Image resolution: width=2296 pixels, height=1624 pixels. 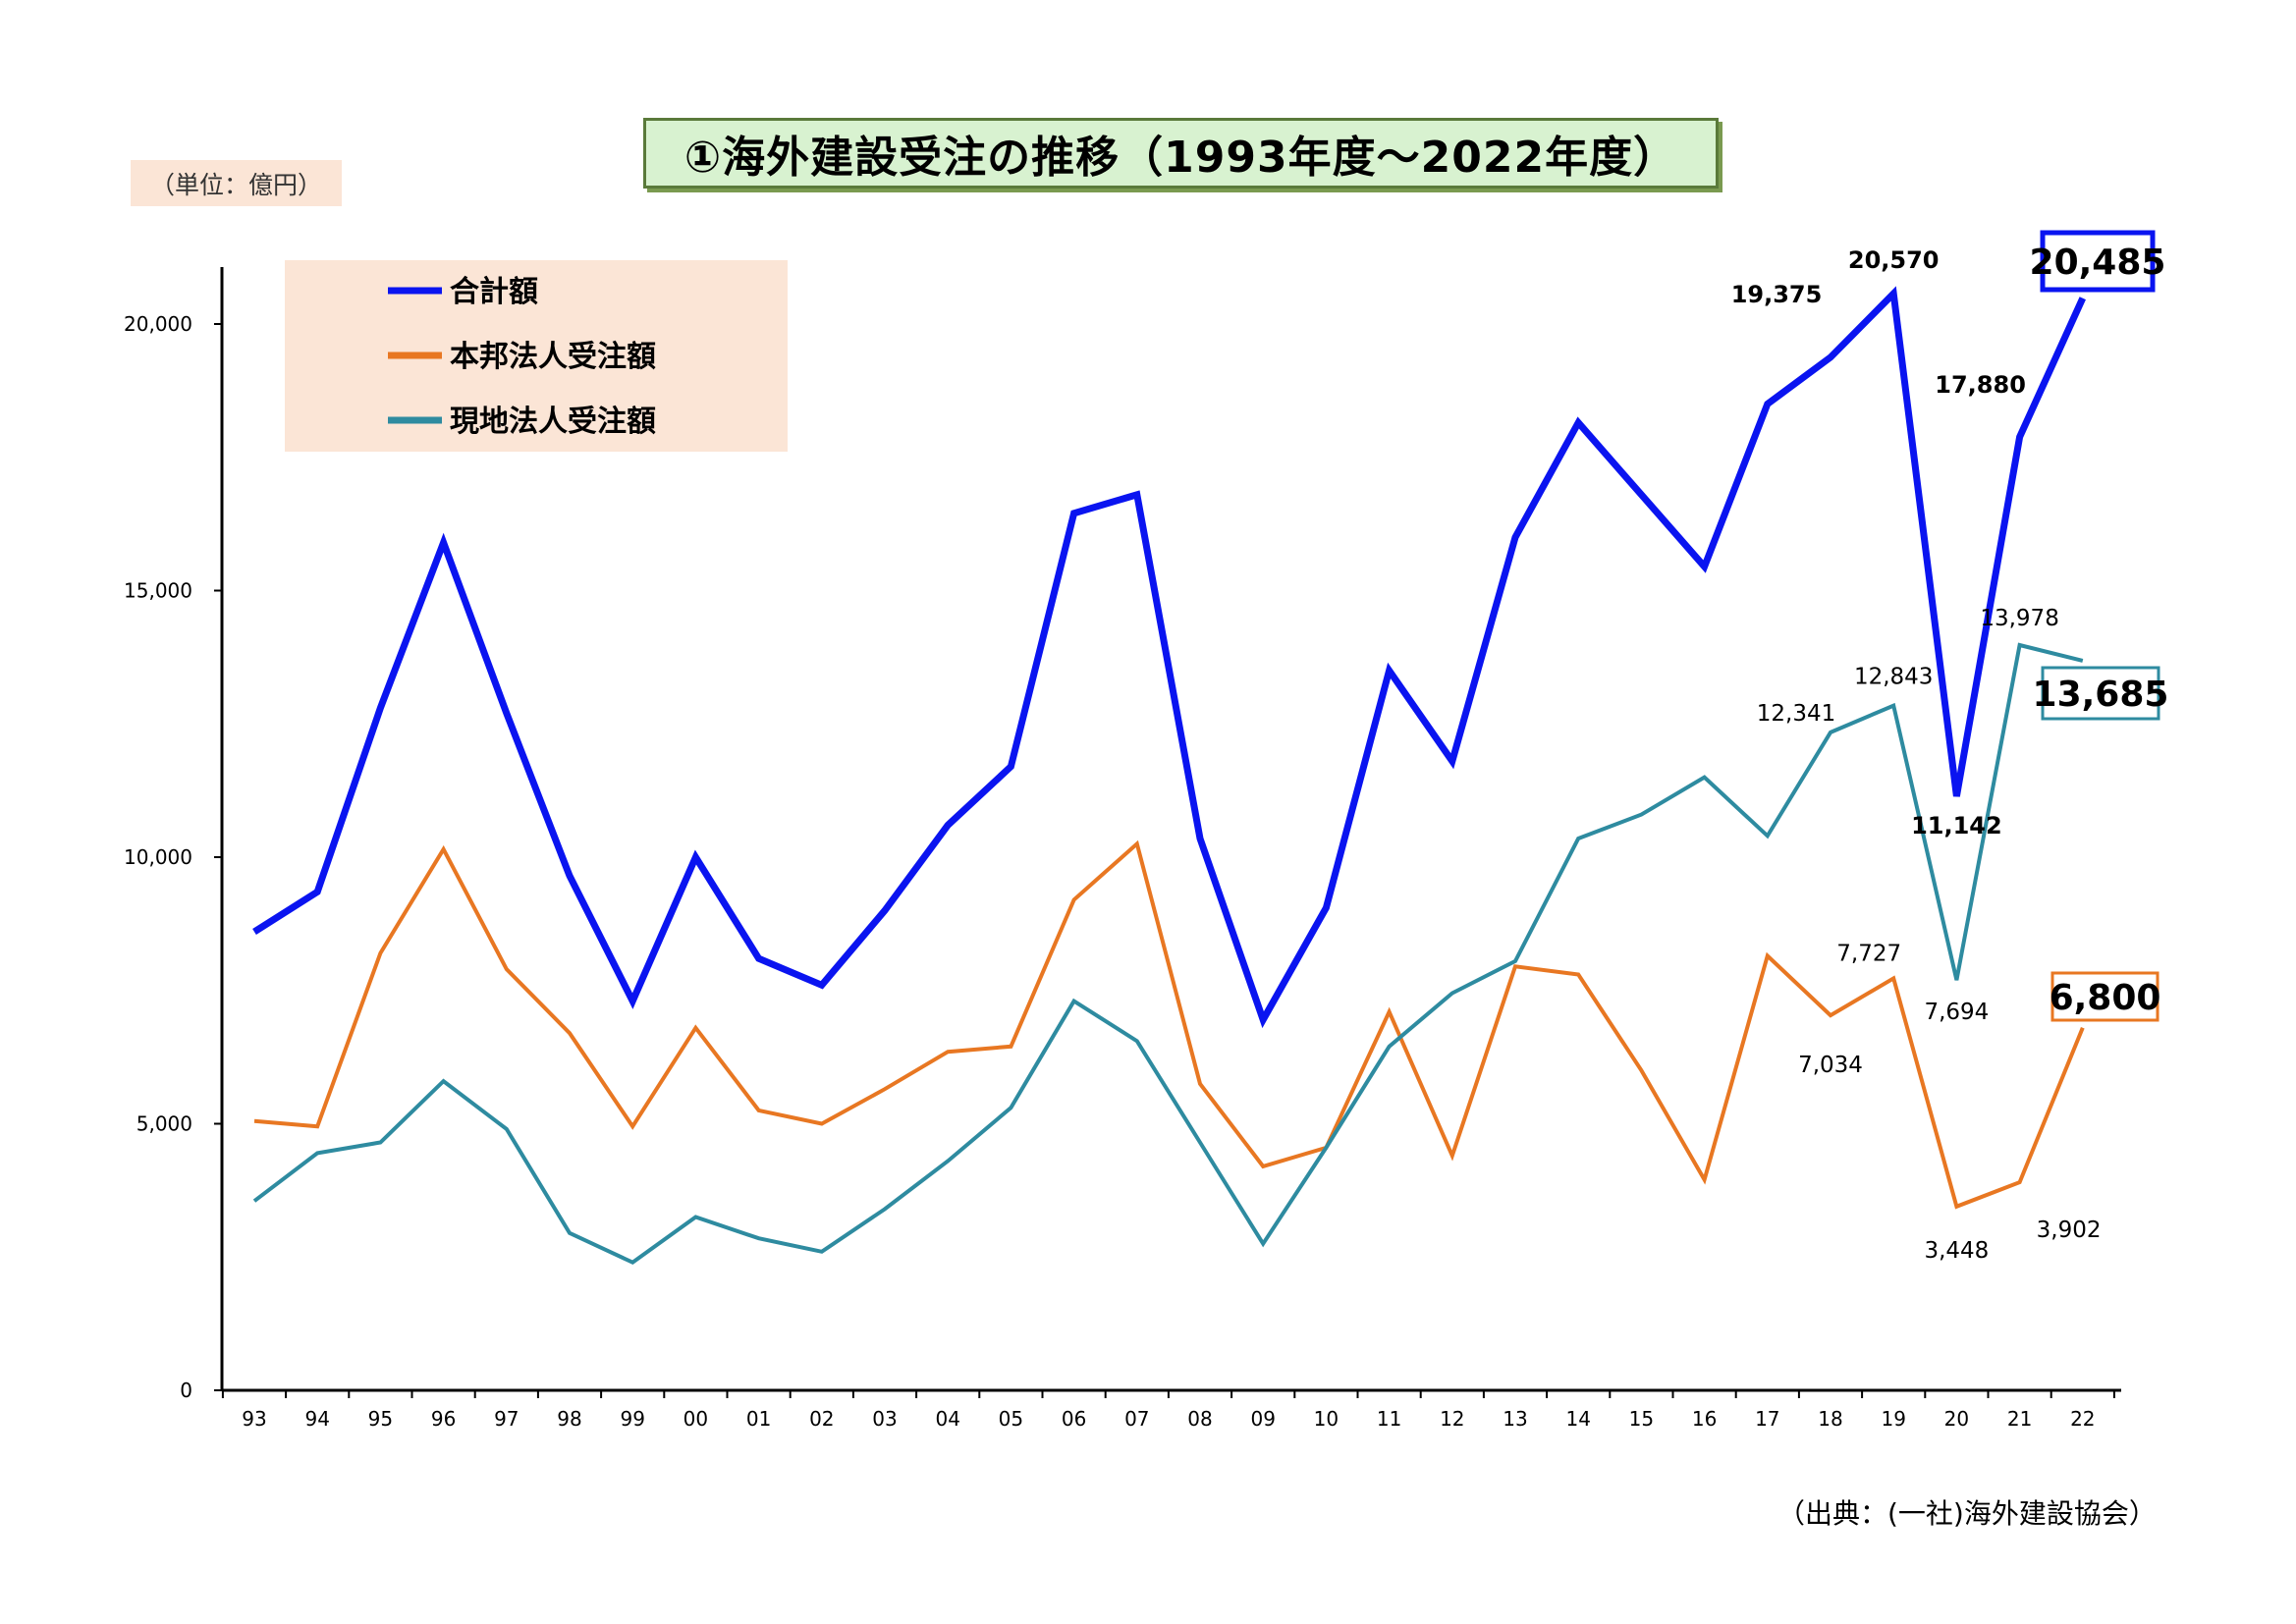 What do you see at coordinates (553, 422) in the screenshot?
I see `legend-label: 現地法人受注額` at bounding box center [553, 422].